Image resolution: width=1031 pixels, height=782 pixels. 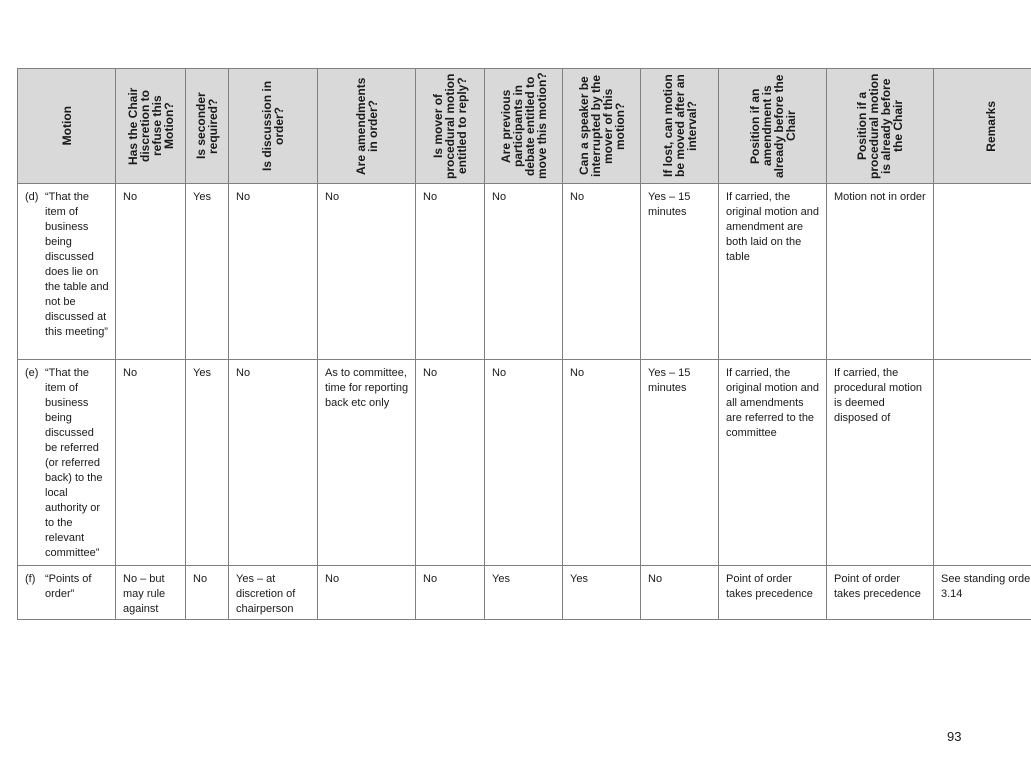 What do you see at coordinates (32, 373) in the screenshot?
I see `motion-ref: (e)` at bounding box center [32, 373].